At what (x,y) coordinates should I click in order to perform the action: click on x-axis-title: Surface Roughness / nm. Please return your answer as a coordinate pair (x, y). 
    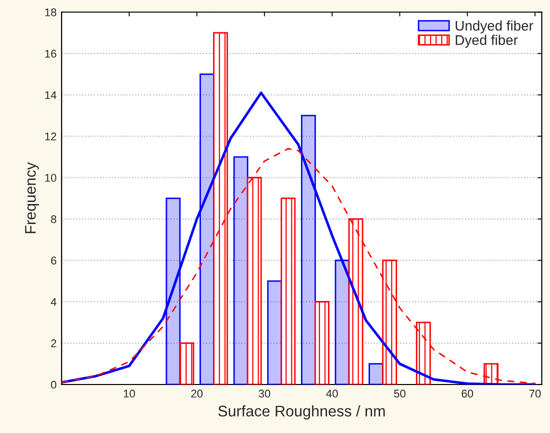
    Looking at the image, I should click on (301, 412).